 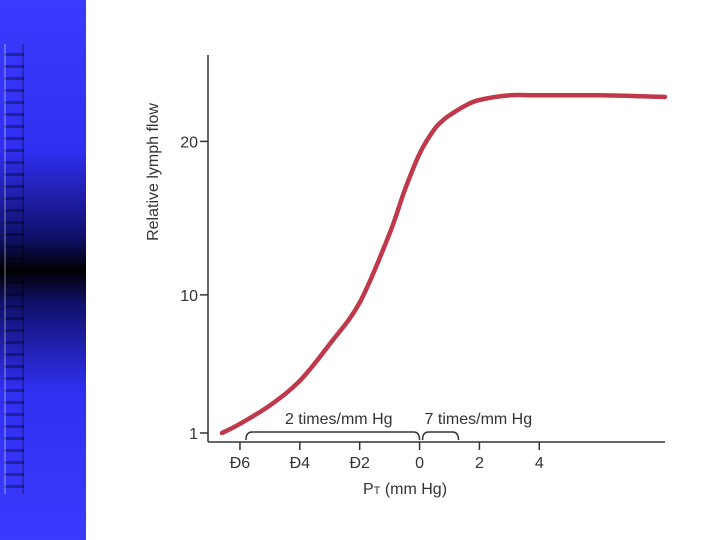 I want to click on annotations: 2 times/mm Hg 7 times/mm Hg, so click(x=389, y=426).